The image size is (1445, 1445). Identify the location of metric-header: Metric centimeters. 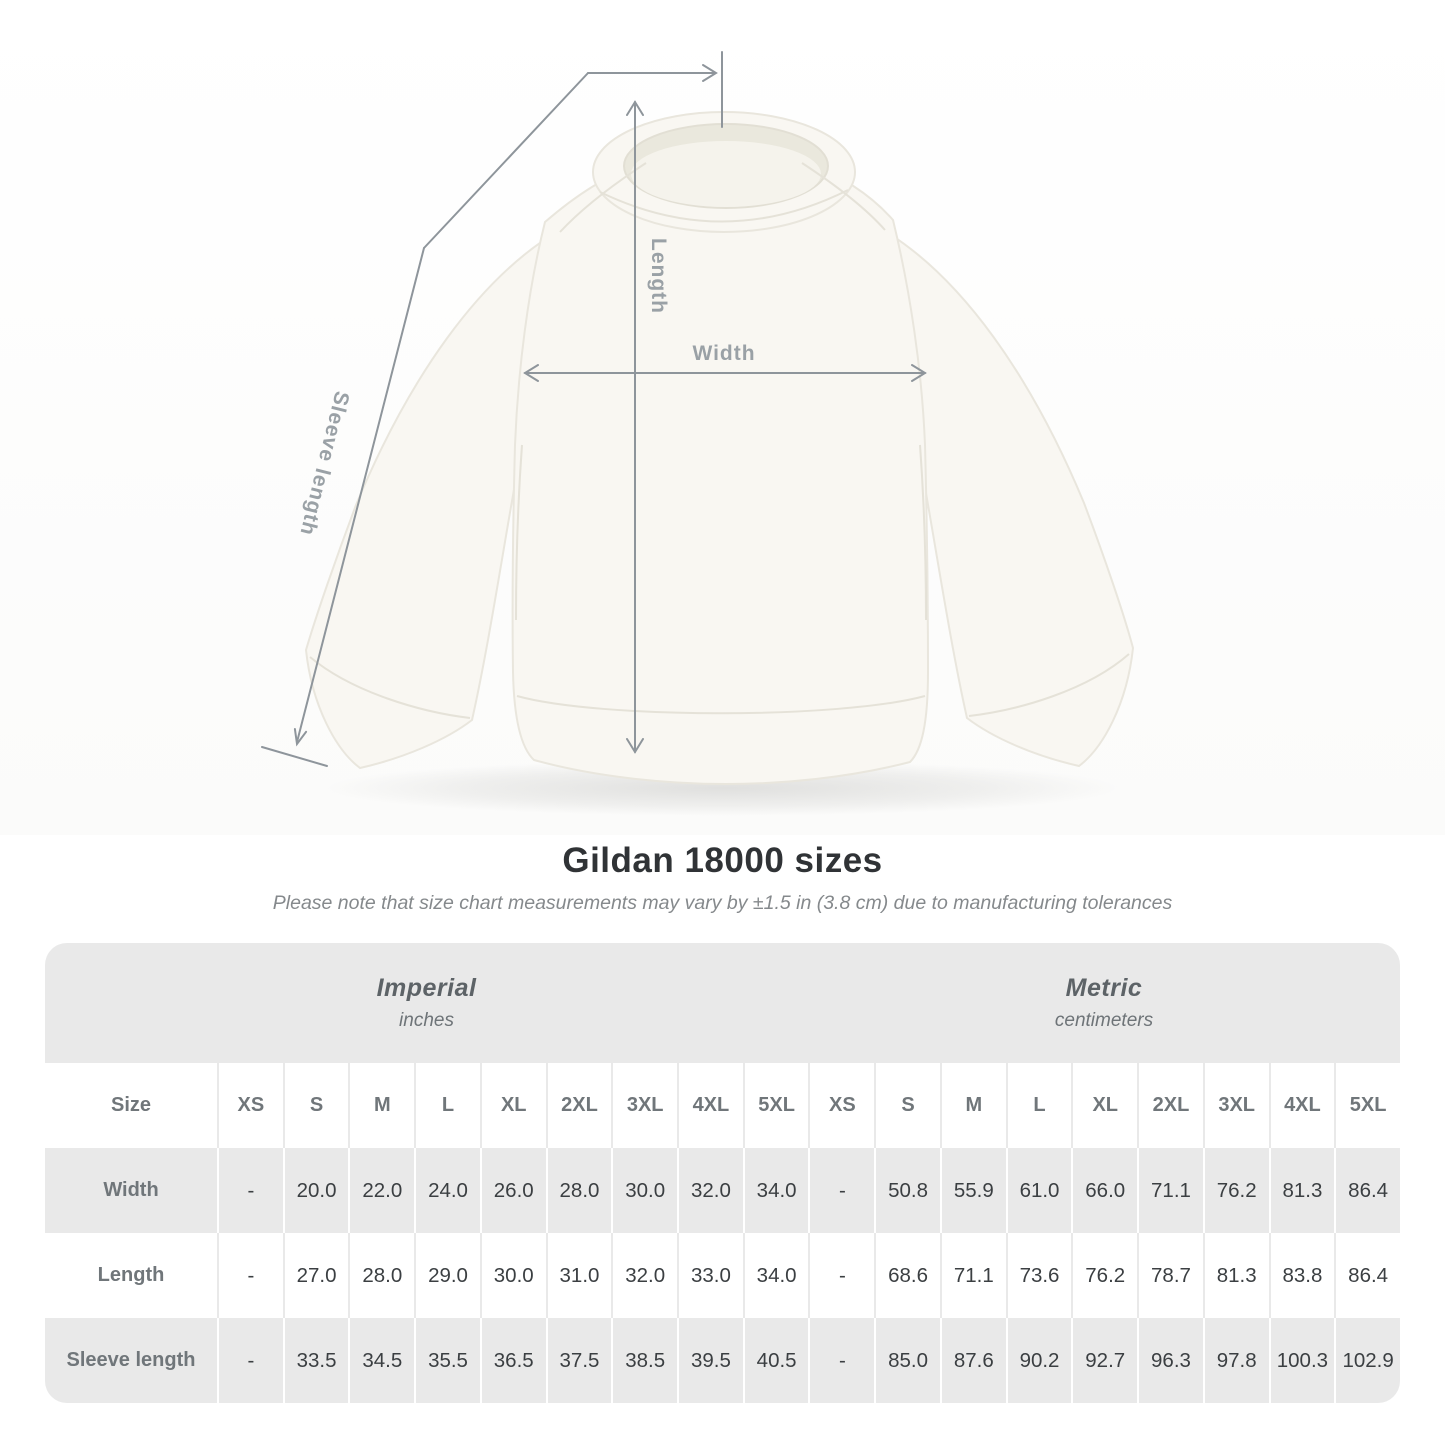
(1104, 1003).